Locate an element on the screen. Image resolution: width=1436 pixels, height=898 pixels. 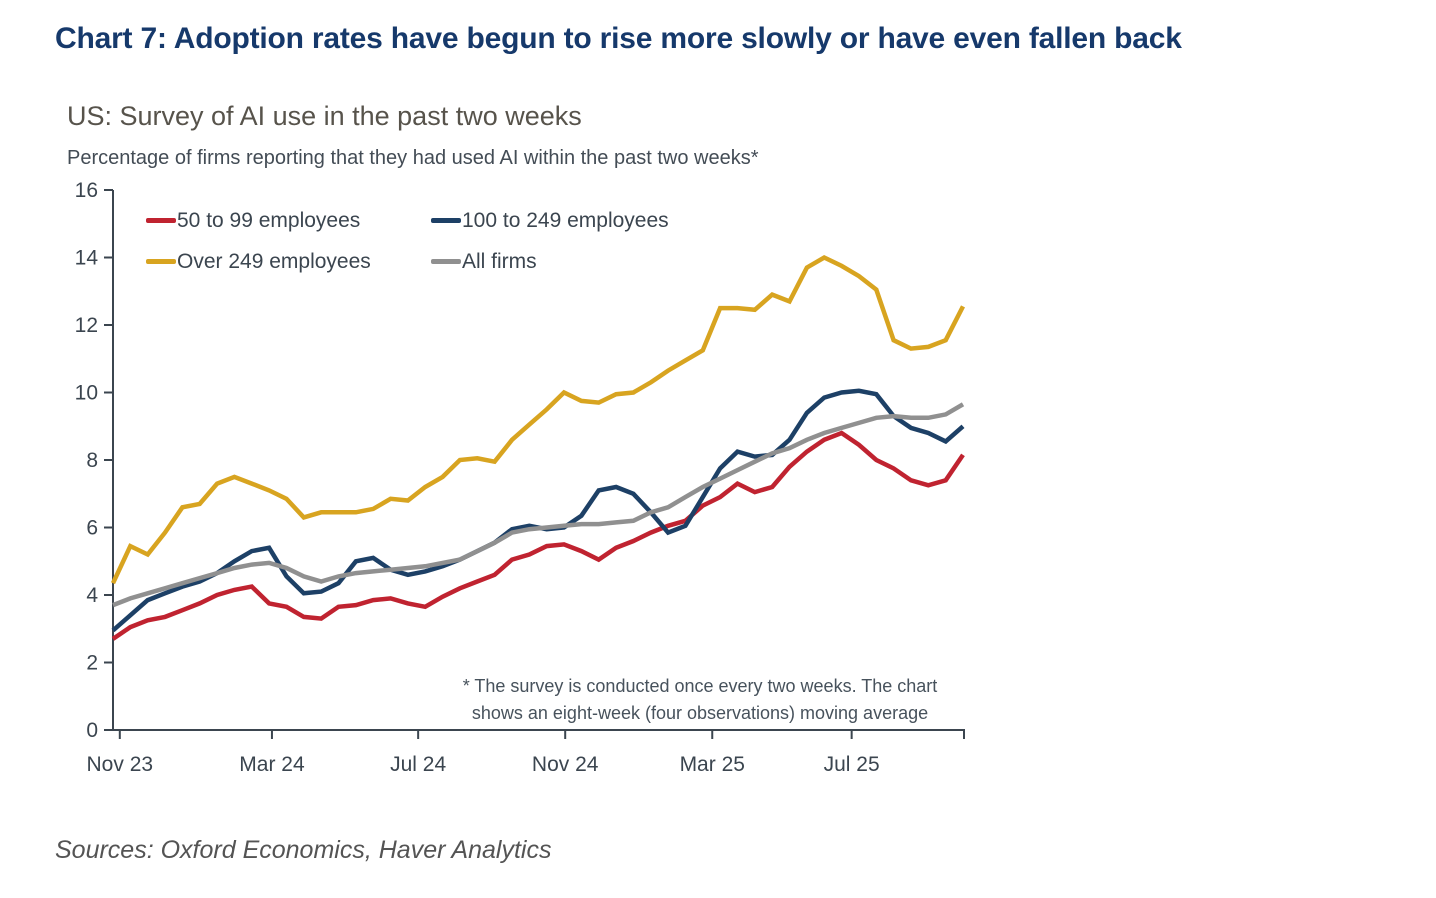
legend-line-swatch-red is located at coordinates (161, 220).